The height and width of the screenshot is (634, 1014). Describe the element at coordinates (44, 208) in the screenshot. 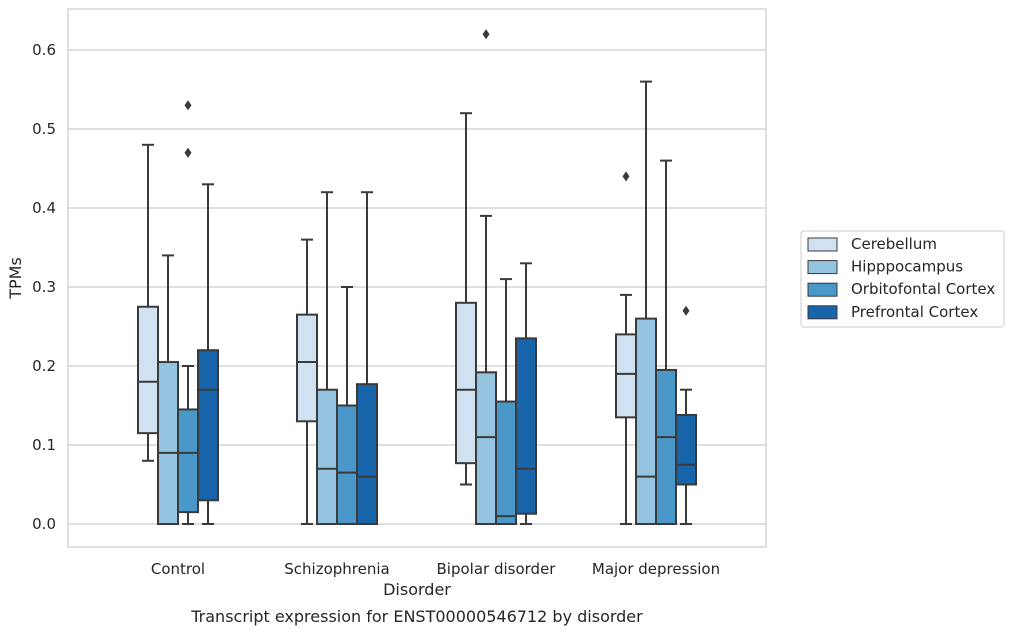

I see `y-tick-label: 0.4` at that location.